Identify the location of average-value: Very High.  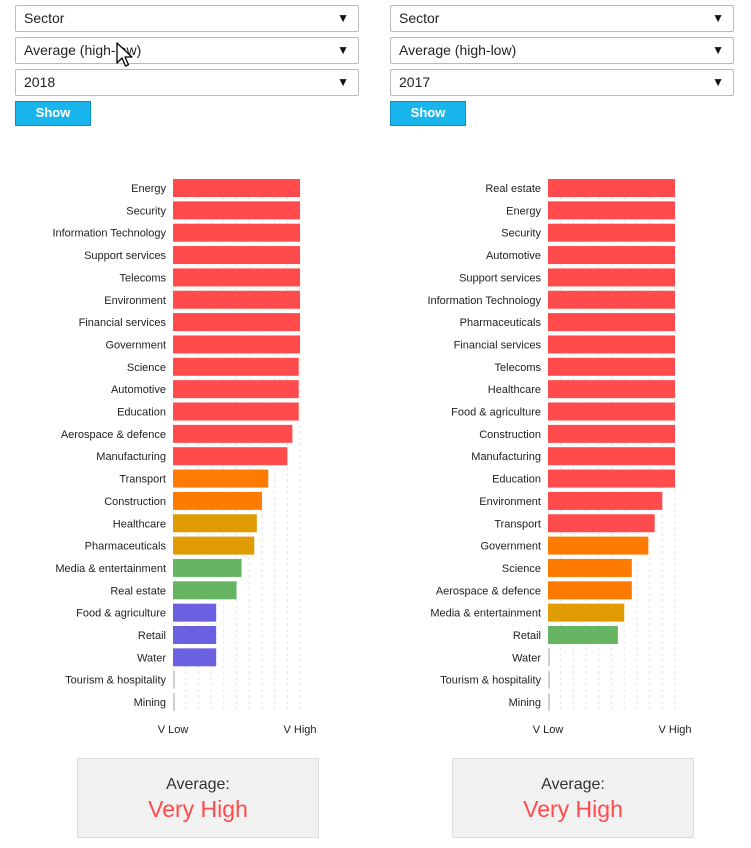
(198, 809).